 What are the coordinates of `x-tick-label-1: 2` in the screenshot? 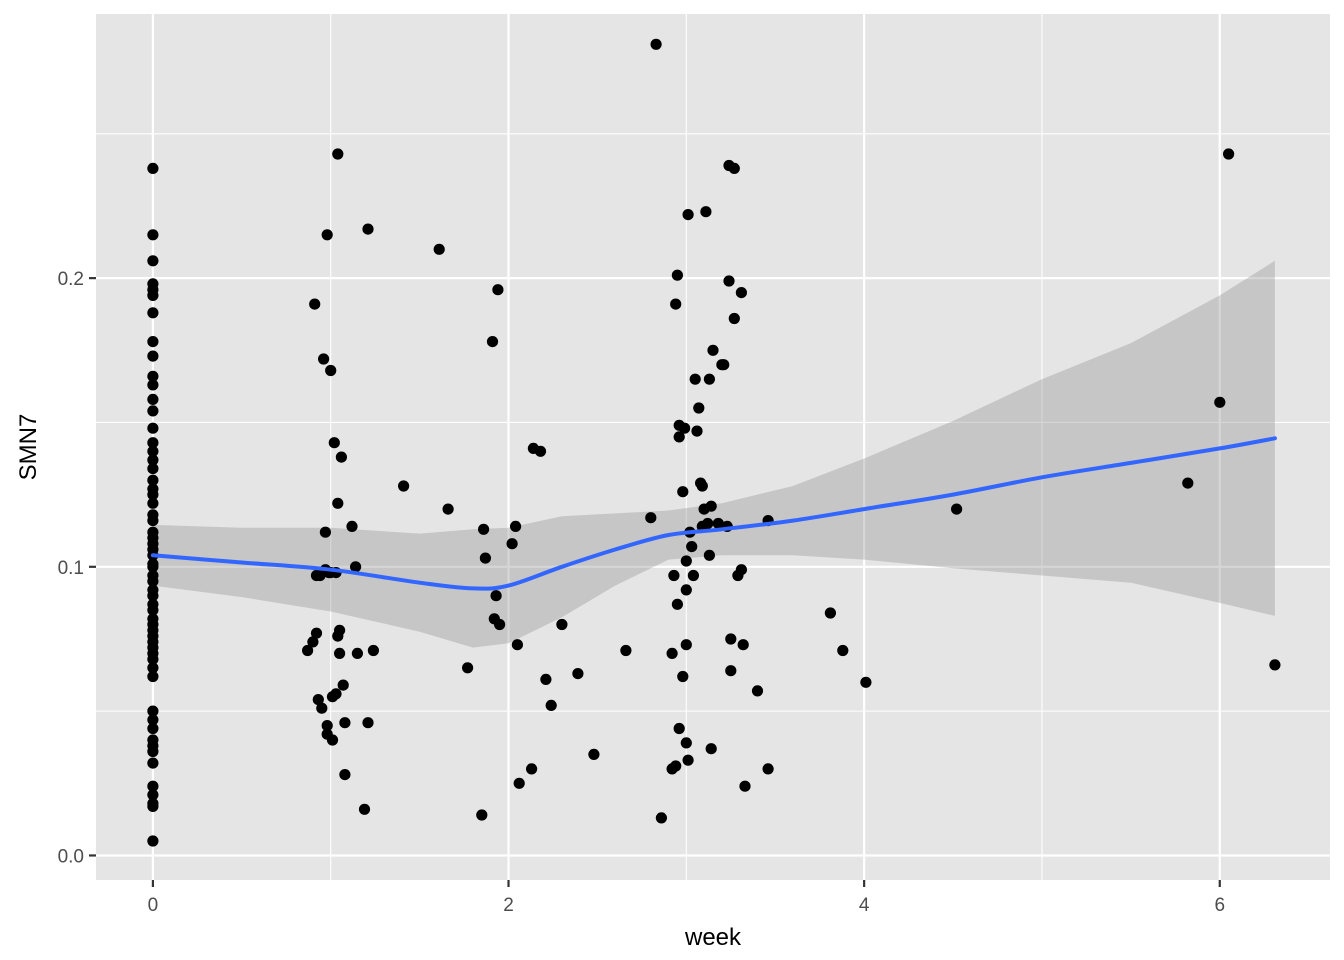 It's located at (508, 905).